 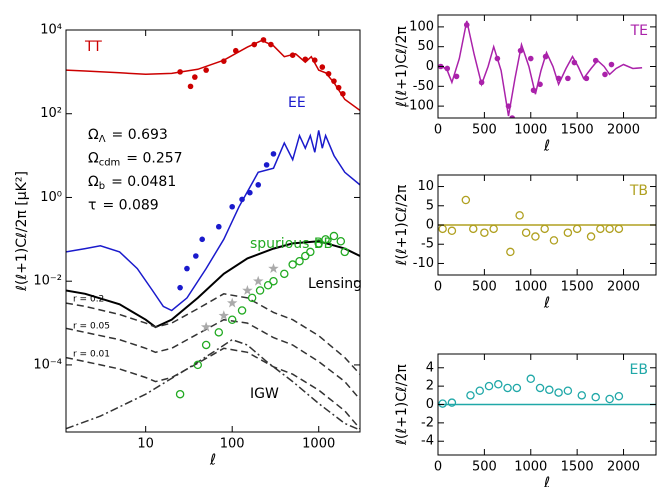 What do you see at coordinates (154, 159) in the screenshot?
I see `parameter-value: = 0.257` at bounding box center [154, 159].